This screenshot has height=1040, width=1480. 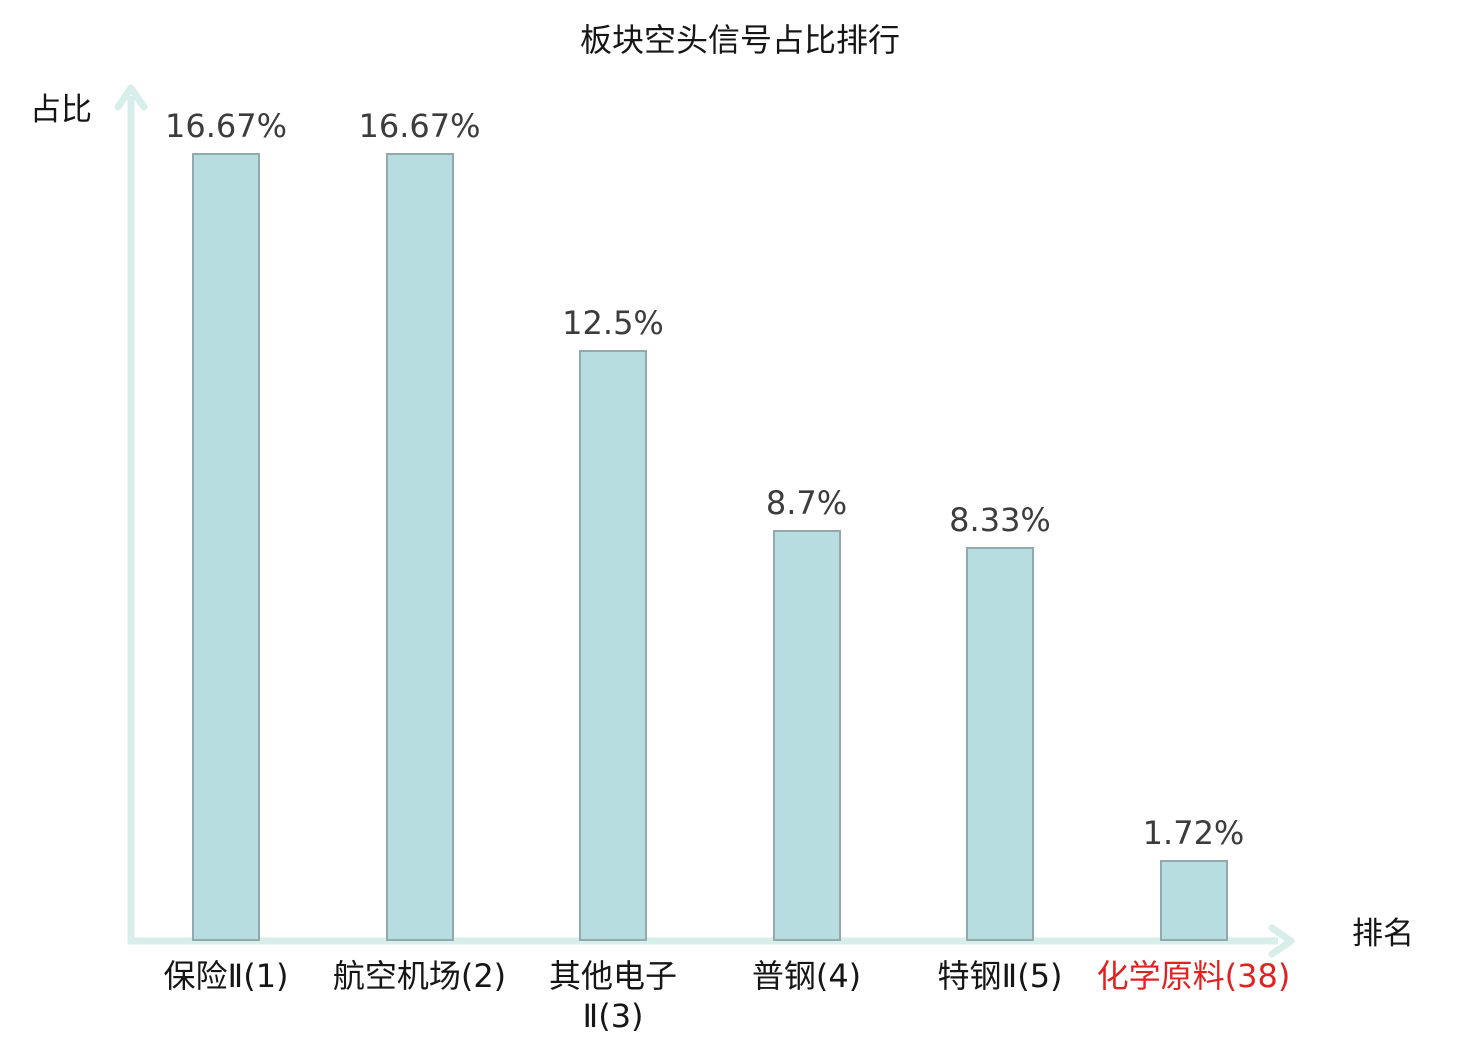 What do you see at coordinates (1193, 976) in the screenshot?
I see `category-label: 化学原料(38)` at bounding box center [1193, 976].